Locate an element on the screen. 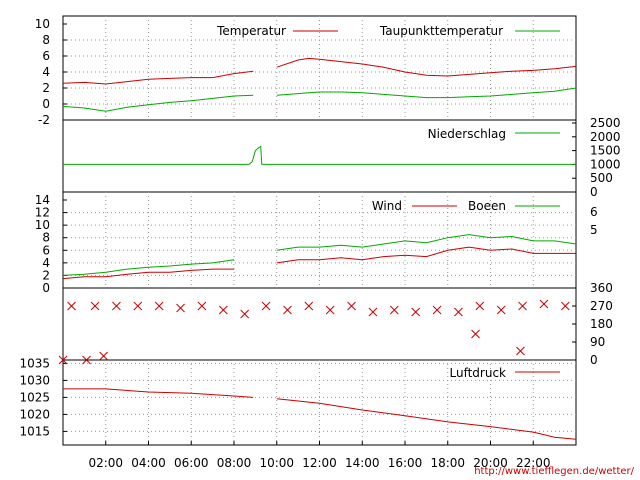 This screenshot has width=640, height=480. y-tick-label: 1030 is located at coordinates (34, 380).